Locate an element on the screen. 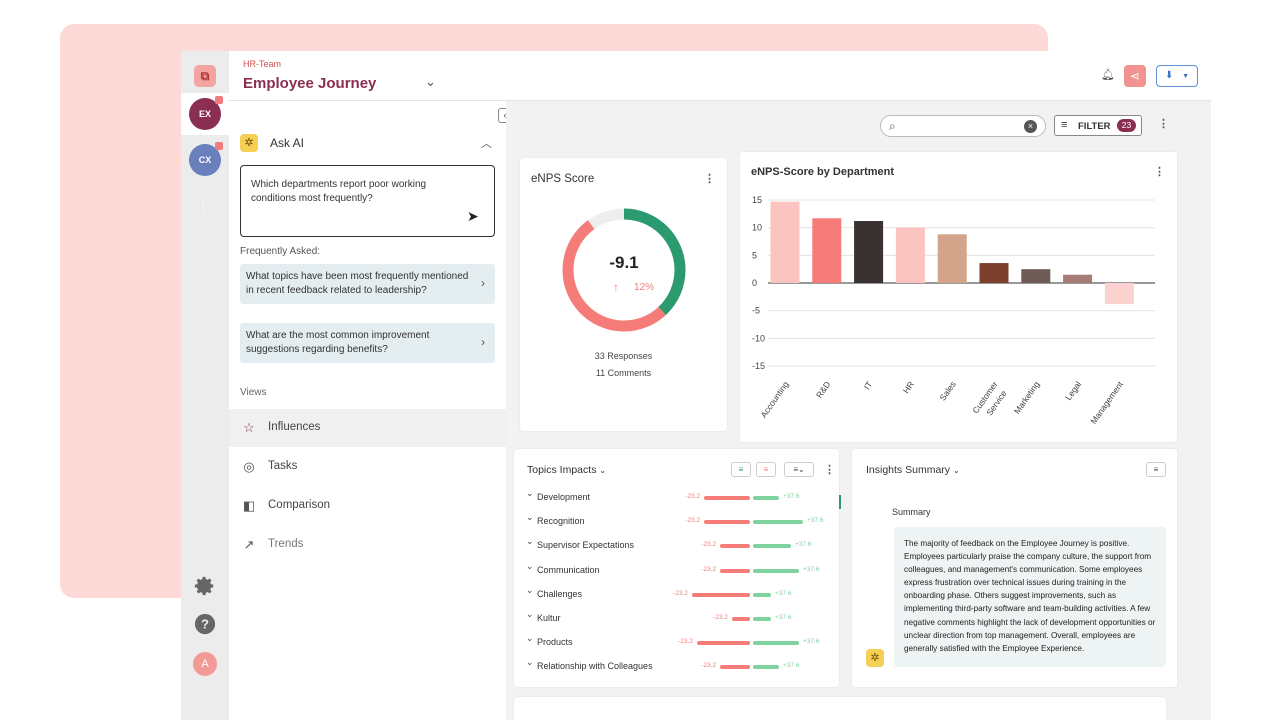 Image resolution: width=1280 pixels, height=720 pixels. topic-row: ⌄ Challenges -23.2 +37.6 is located at coordinates (676, 593).